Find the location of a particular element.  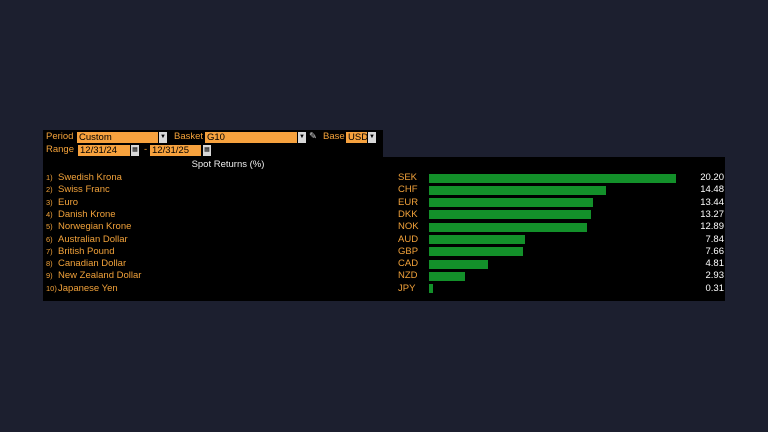

currency-code: EUR is located at coordinates (408, 202).